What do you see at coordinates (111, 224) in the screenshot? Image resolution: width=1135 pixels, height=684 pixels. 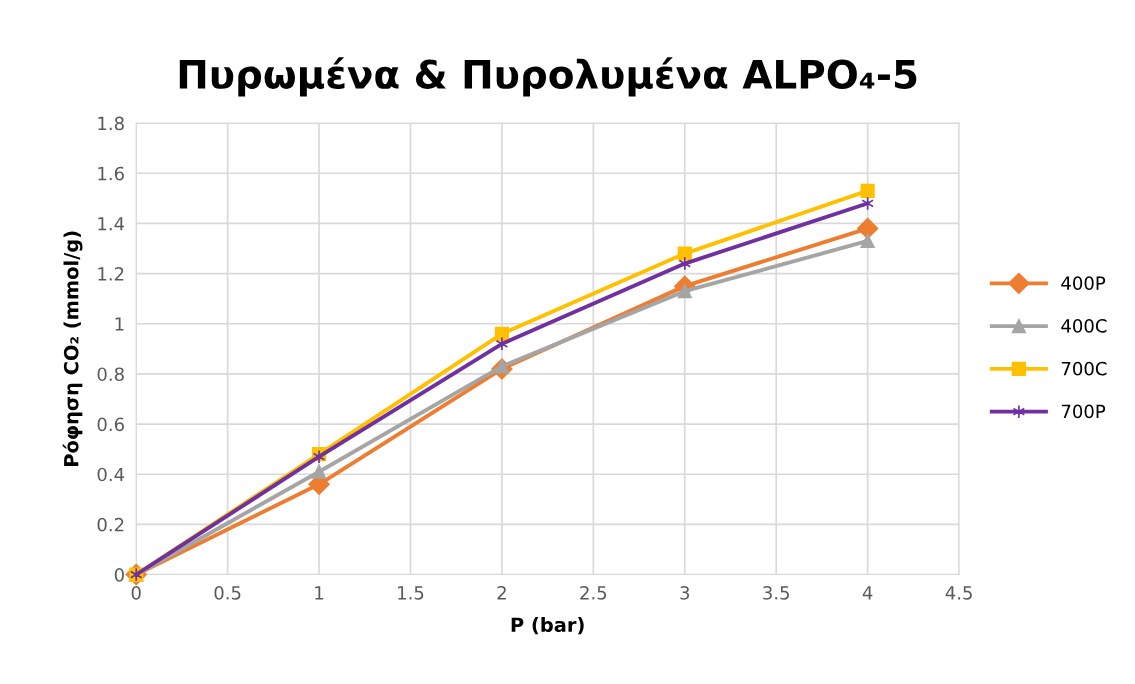 I see `y-tick-label: 1.4` at bounding box center [111, 224].